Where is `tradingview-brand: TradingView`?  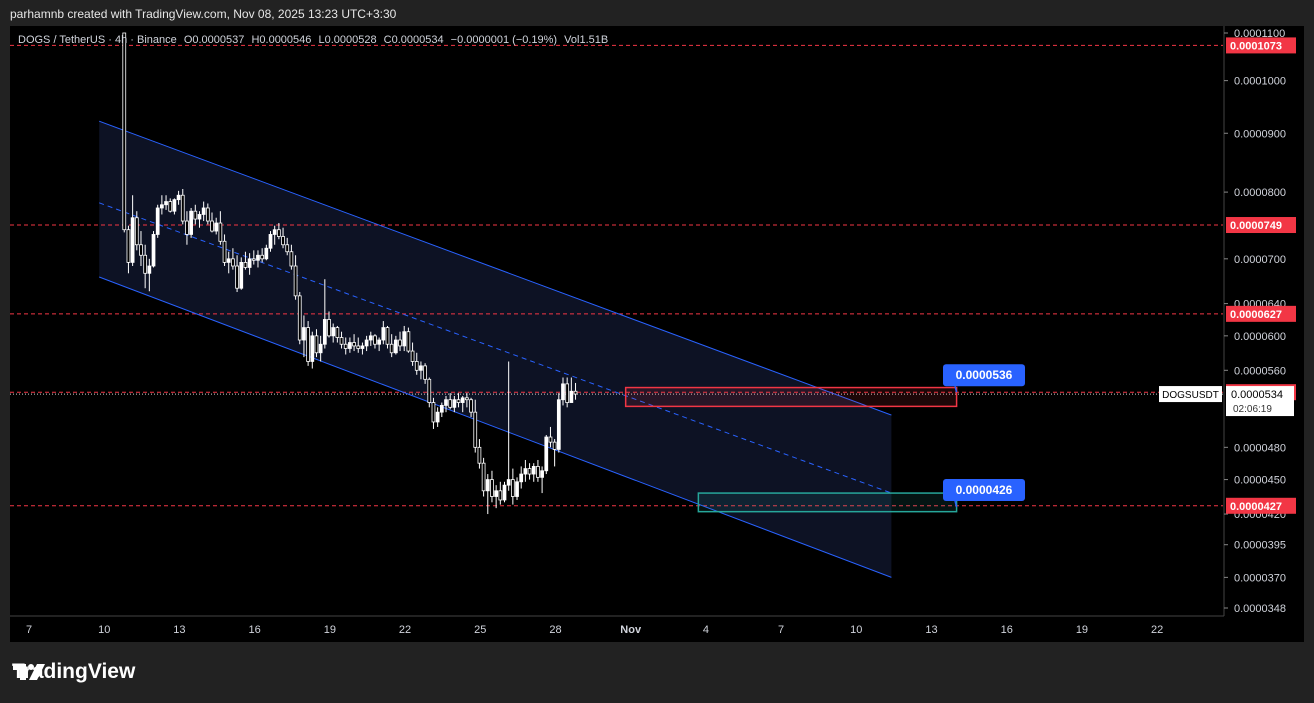
tradingview-brand: TradingView is located at coordinates (73, 672).